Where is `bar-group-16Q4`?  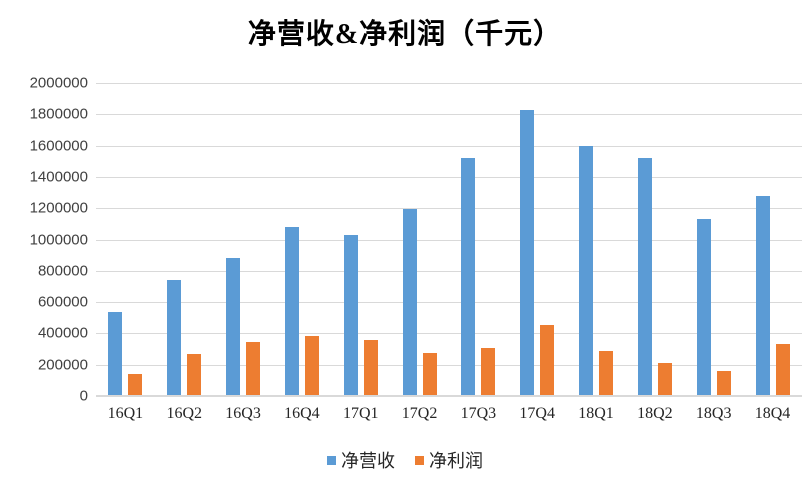 bar-group-16Q4 is located at coordinates (301, 239).